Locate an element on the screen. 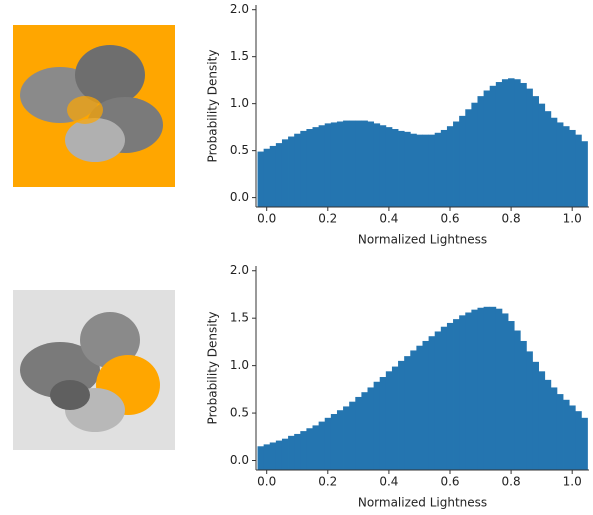 Image resolution: width=593 pixels, height=515 pixels. x-tick-label: 1.0 is located at coordinates (572, 219).